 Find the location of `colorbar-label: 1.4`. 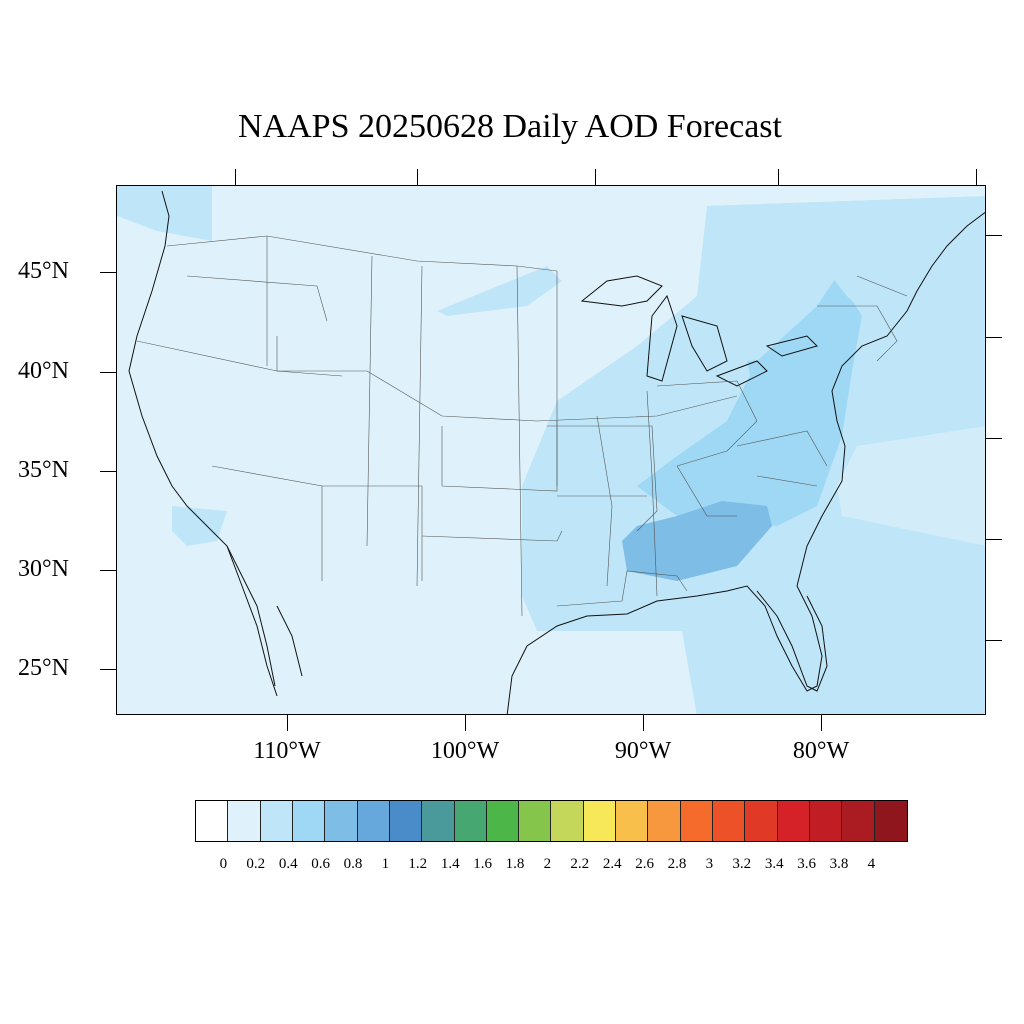

colorbar-label: 1.4 is located at coordinates (450, 864).